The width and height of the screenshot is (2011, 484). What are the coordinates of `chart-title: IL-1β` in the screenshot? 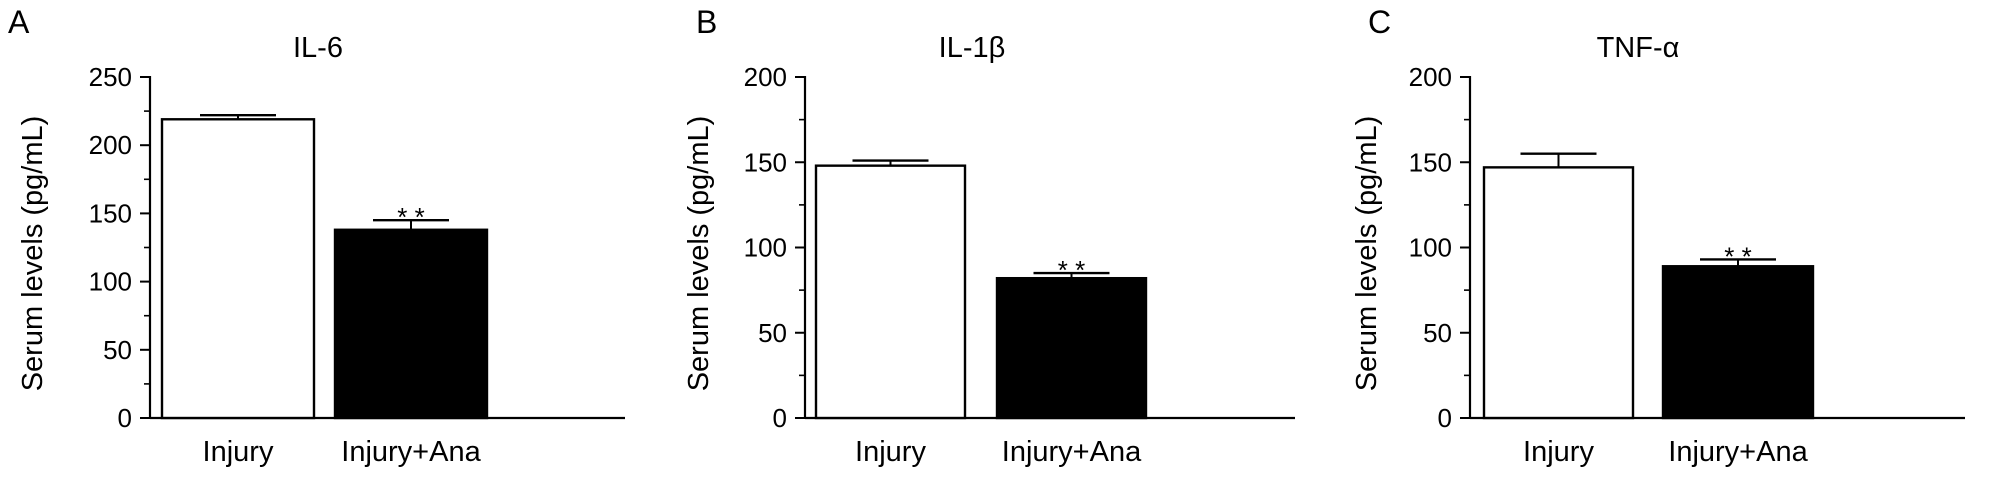 It's located at (972, 48).